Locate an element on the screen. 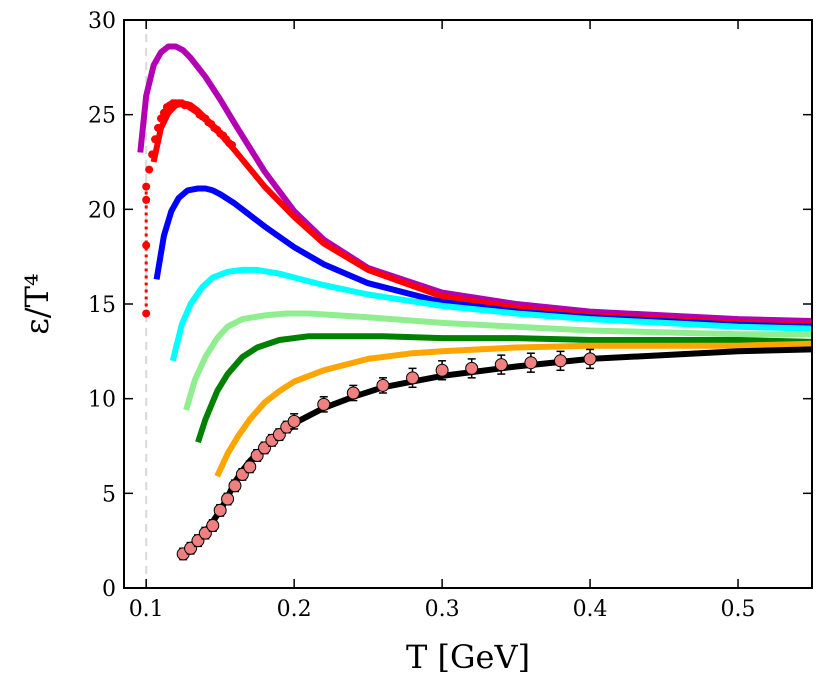 This screenshot has width=830, height=692. y-tick-label: 5 is located at coordinates (109, 494).